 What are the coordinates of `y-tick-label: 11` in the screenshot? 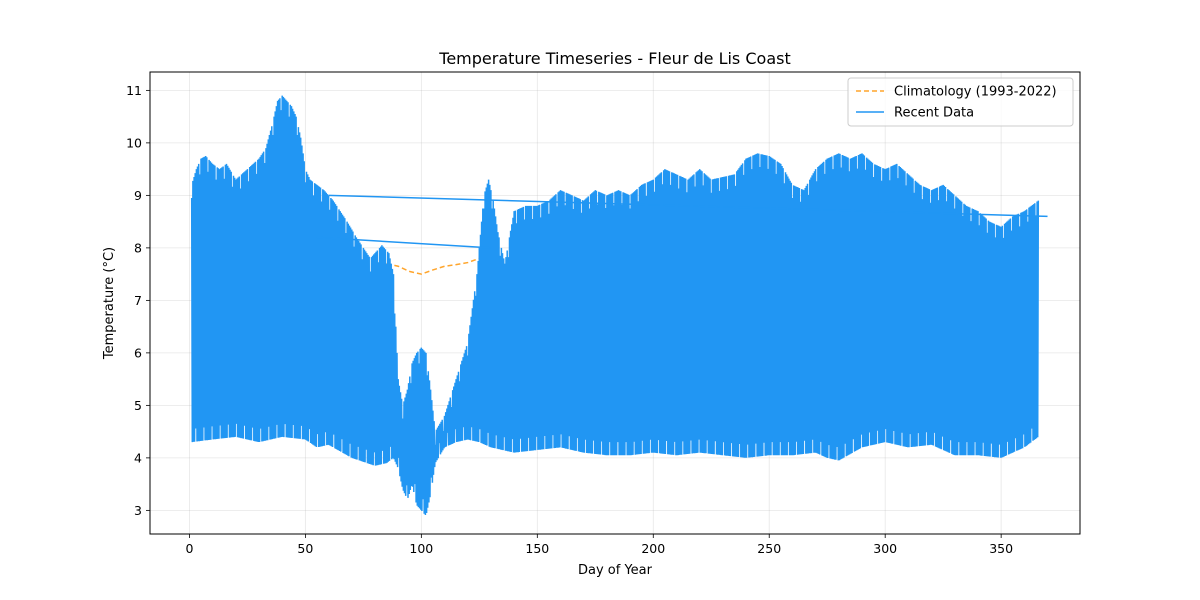 It's located at (134, 90).